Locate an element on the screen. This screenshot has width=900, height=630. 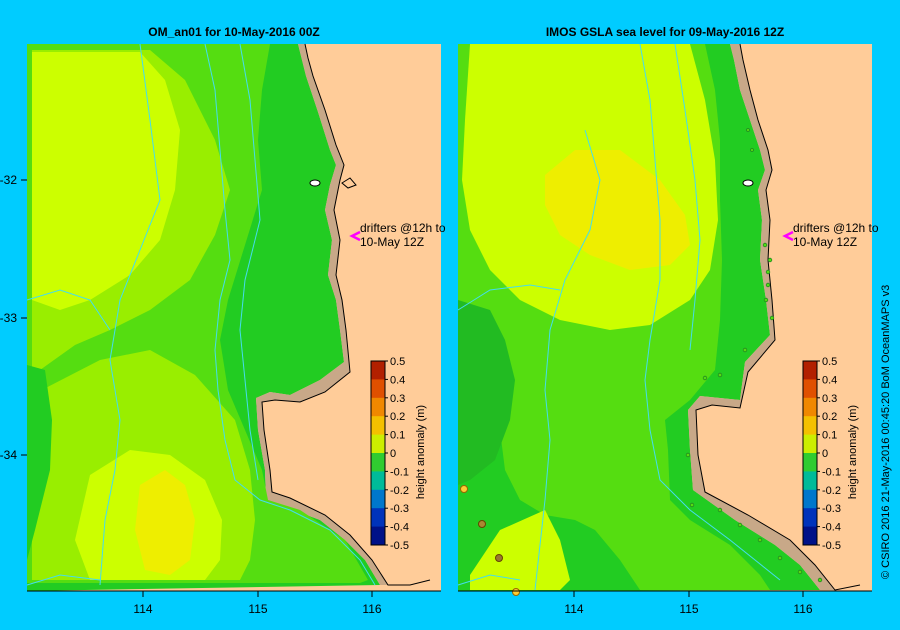
right-dark-green-blob is located at coordinates (486, 392).